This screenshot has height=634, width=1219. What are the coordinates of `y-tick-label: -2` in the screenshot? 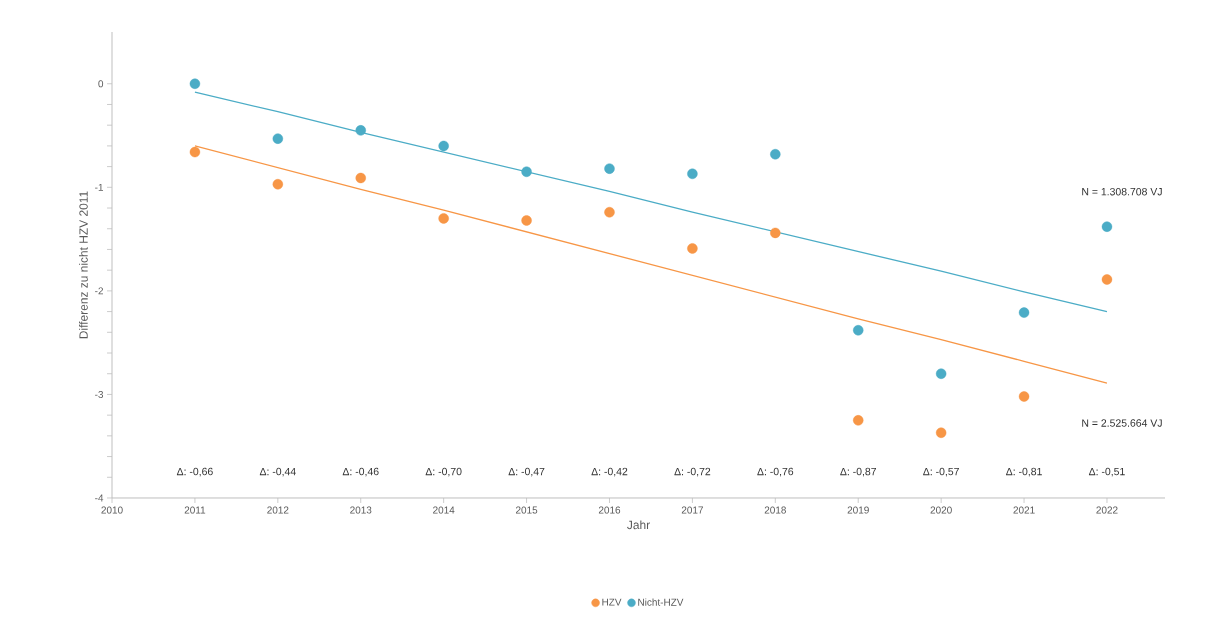 It's located at (99, 291).